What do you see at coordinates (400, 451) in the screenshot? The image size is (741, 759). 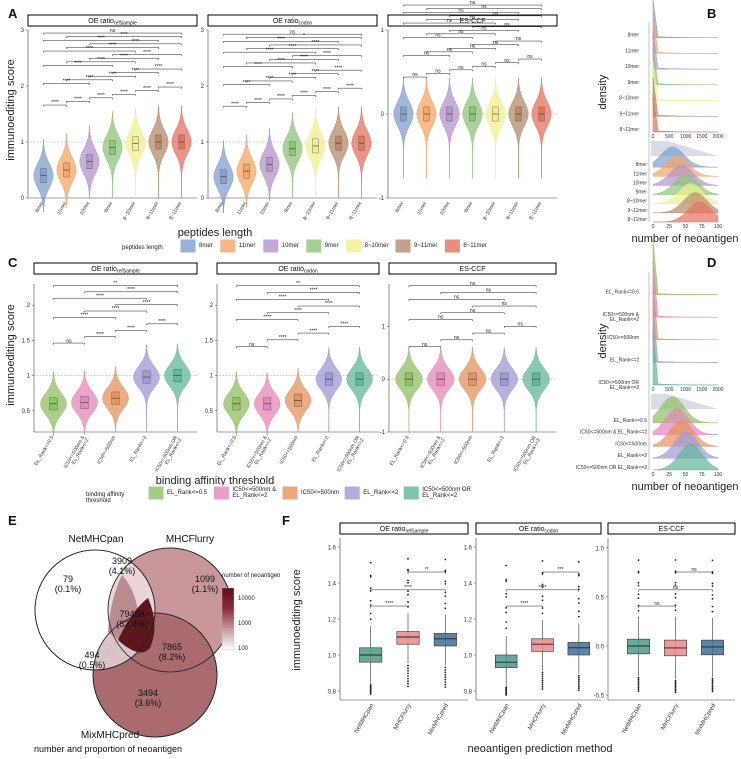 I see `panel-c-facet-2-x-tick-label: EL_Rank<=0.5` at bounding box center [400, 451].